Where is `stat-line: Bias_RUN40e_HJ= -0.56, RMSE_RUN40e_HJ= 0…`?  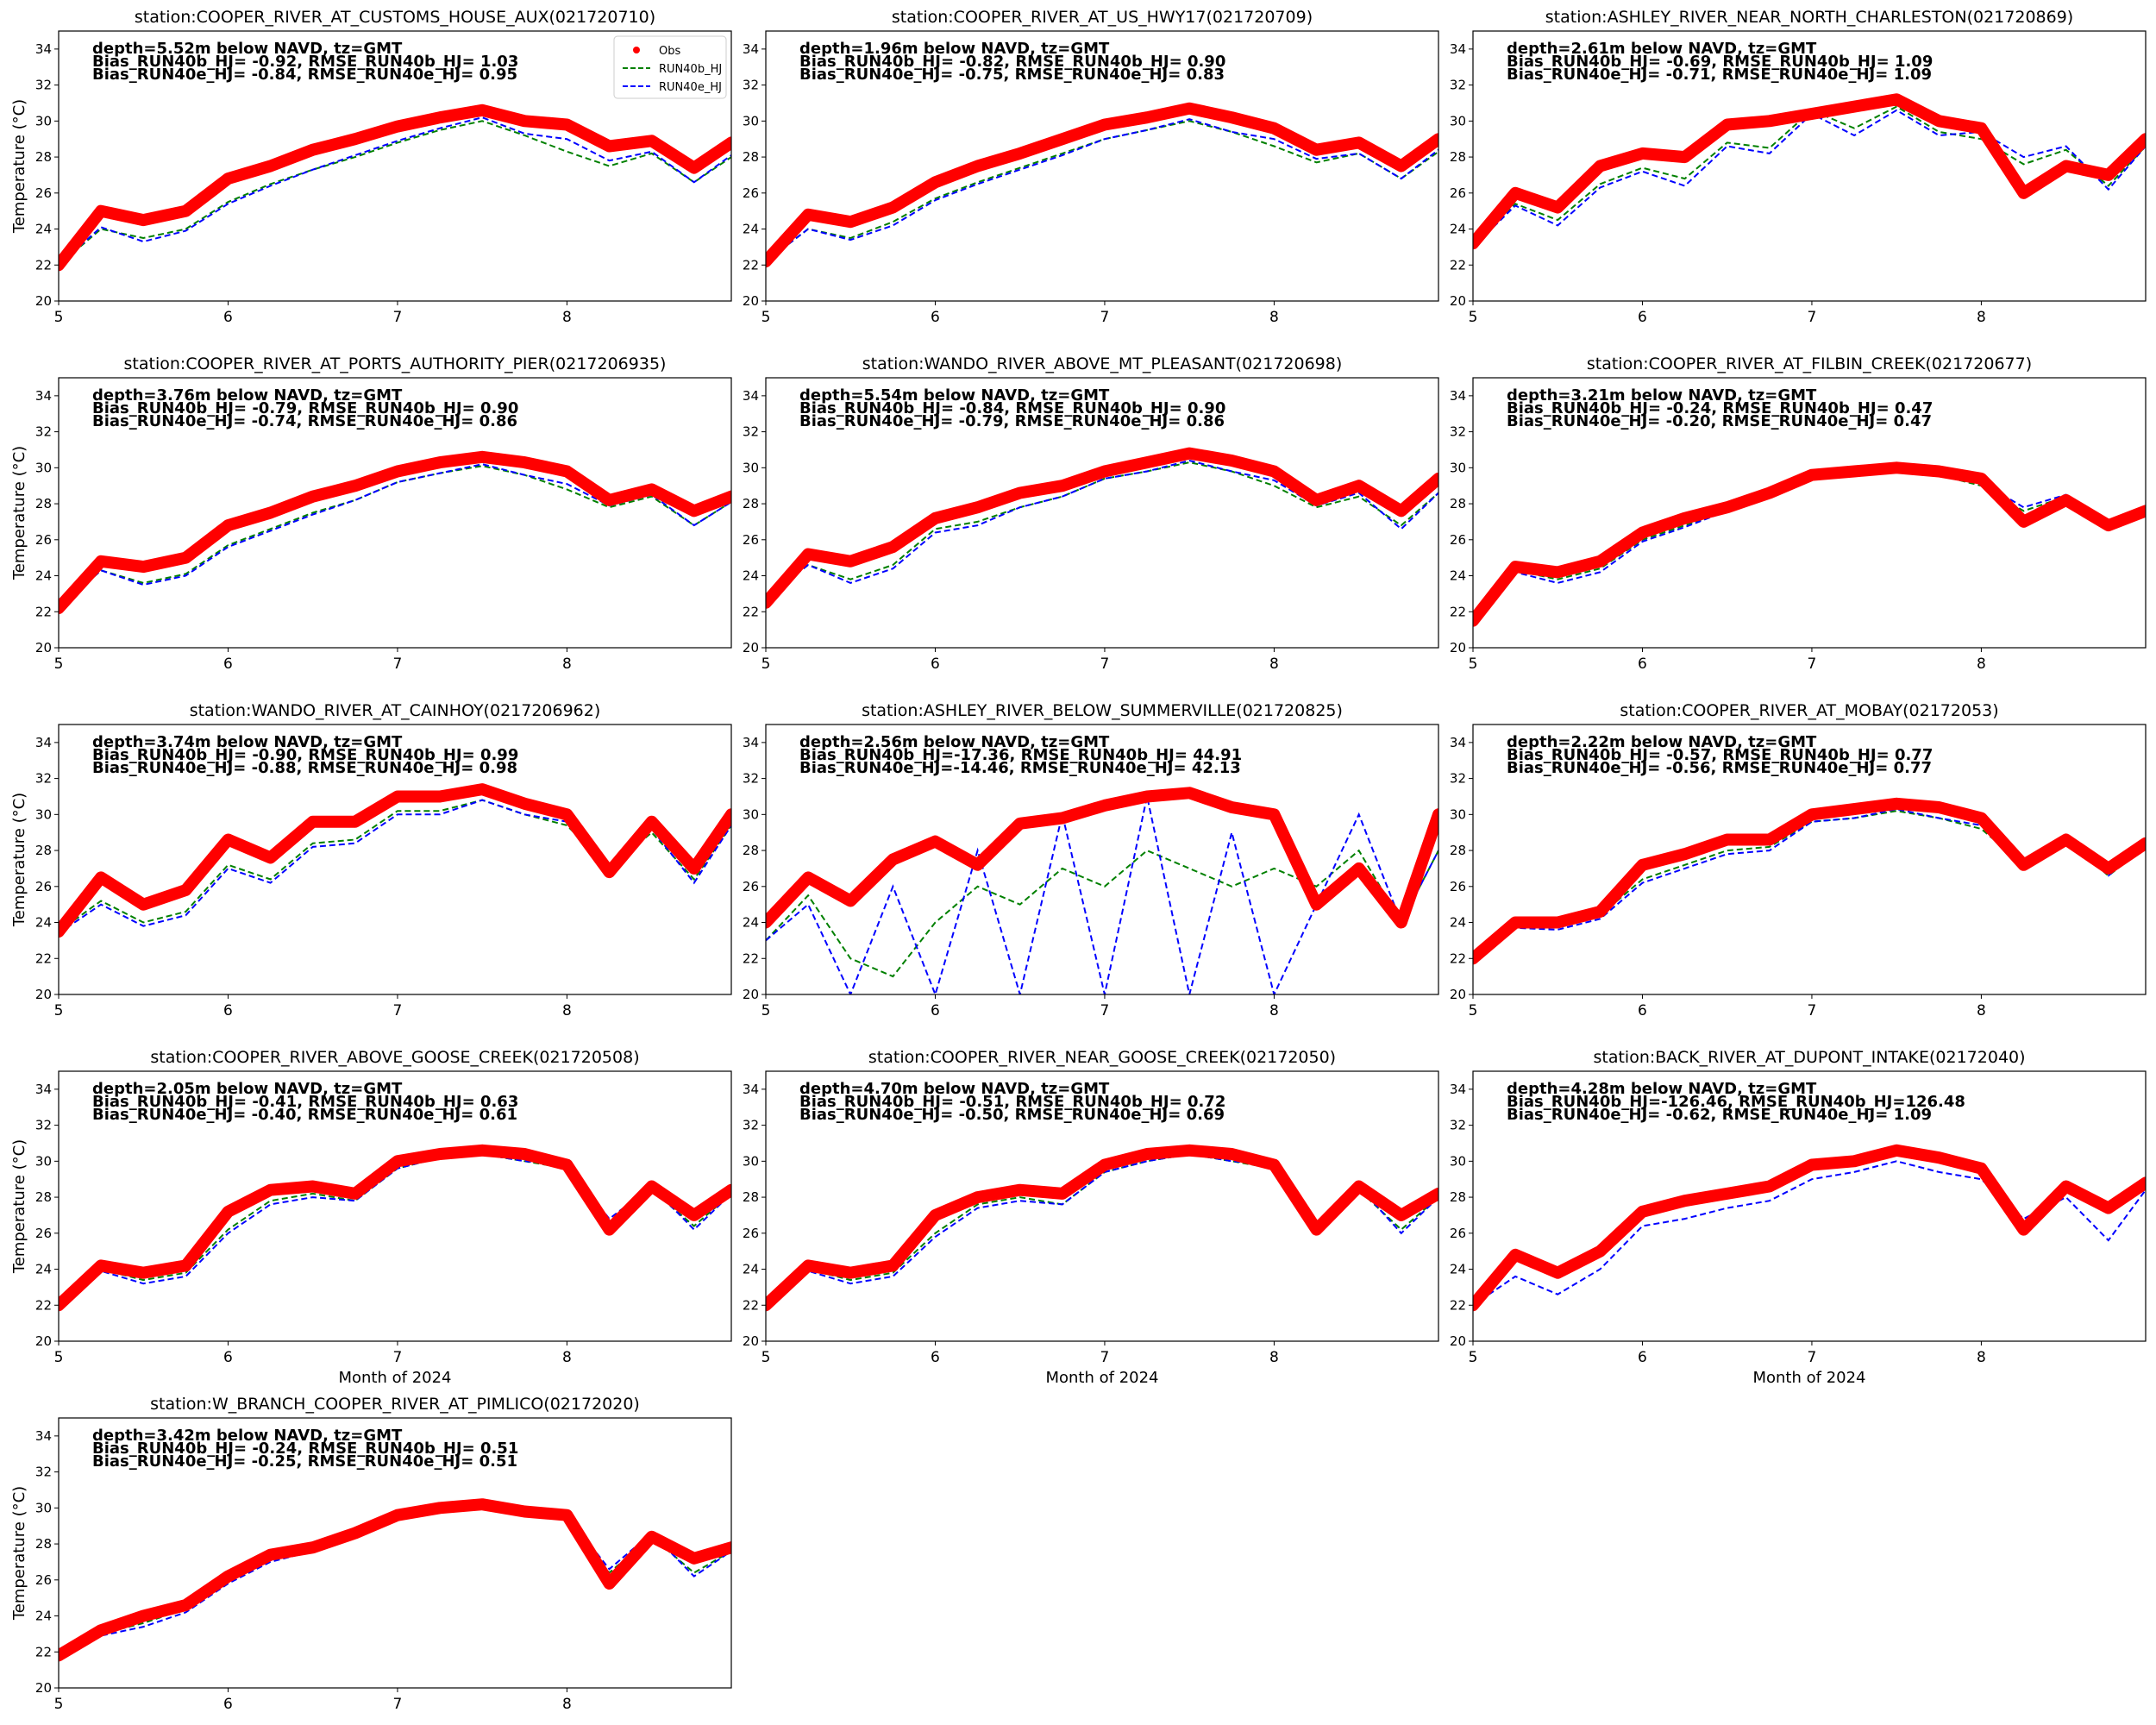
stat-line: Bias_RUN40e_HJ= -0.56, RMSE_RUN40e_HJ= 0… is located at coordinates (1719, 768).